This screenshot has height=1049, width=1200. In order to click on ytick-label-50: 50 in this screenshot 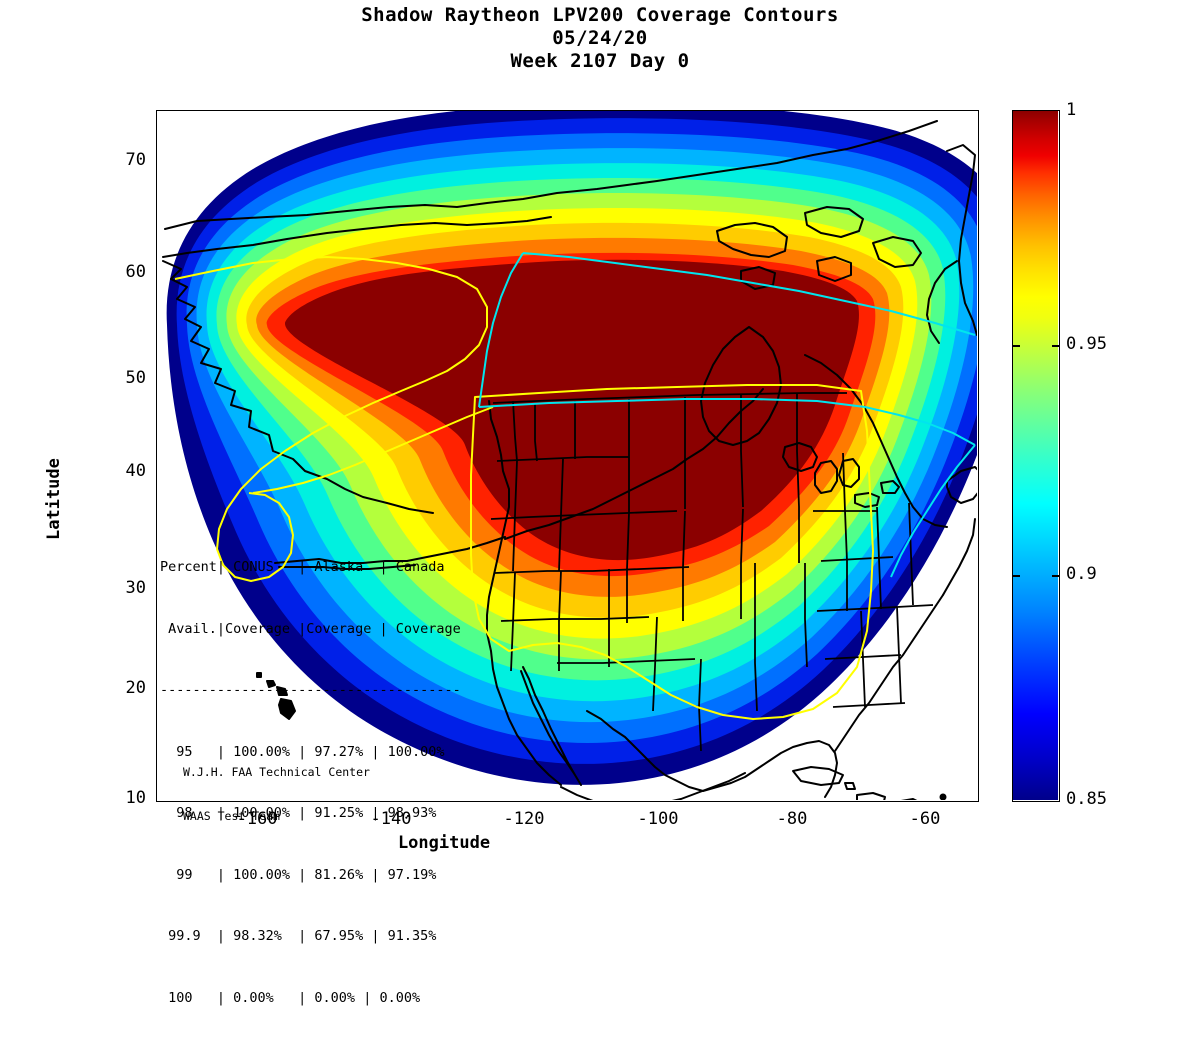, I will do `click(135, 378)`.